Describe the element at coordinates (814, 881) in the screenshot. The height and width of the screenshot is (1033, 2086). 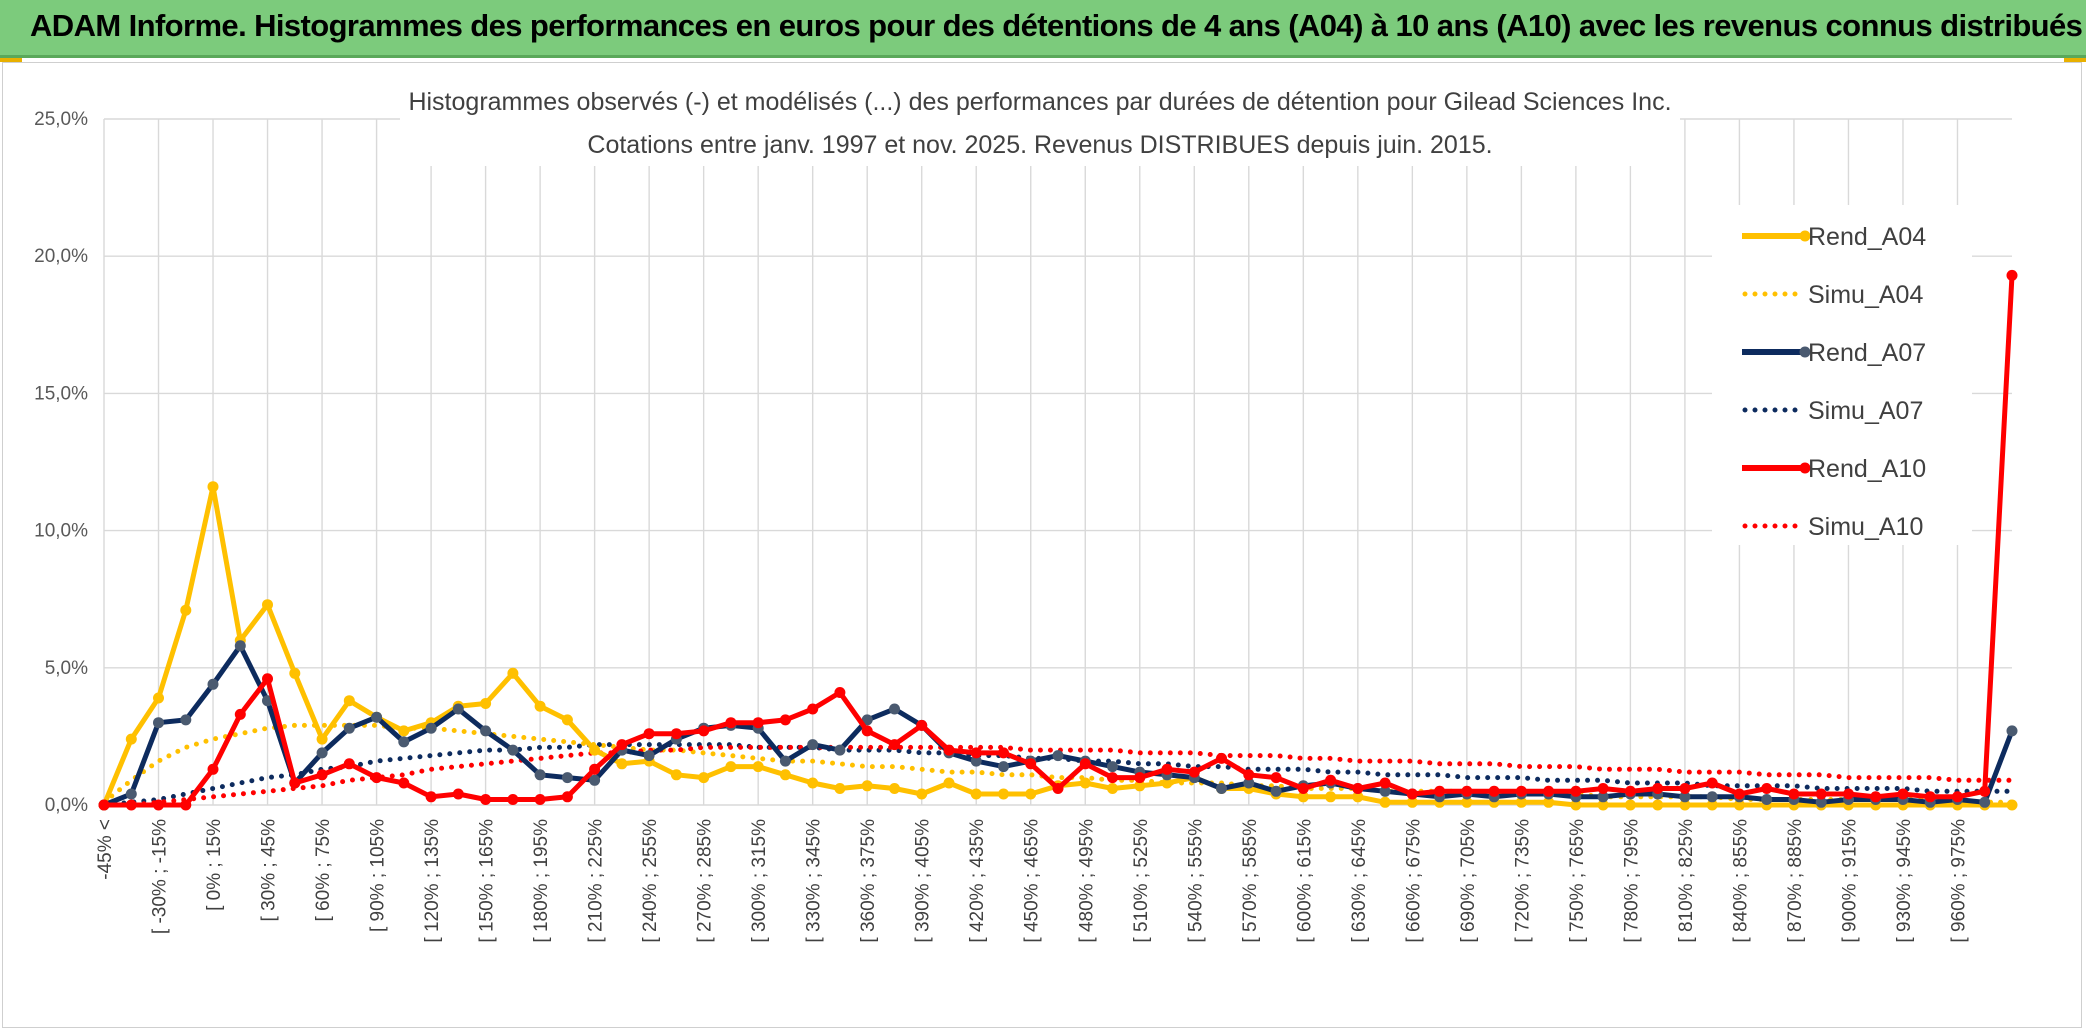
I see `x-tick-label: [ 330% ; 345%` at that location.